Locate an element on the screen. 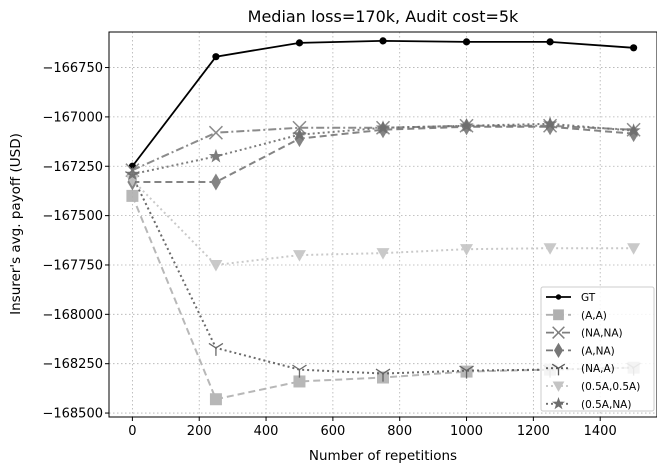 This screenshot has width=657, height=468. legend-label: (A,A) is located at coordinates (594, 316).